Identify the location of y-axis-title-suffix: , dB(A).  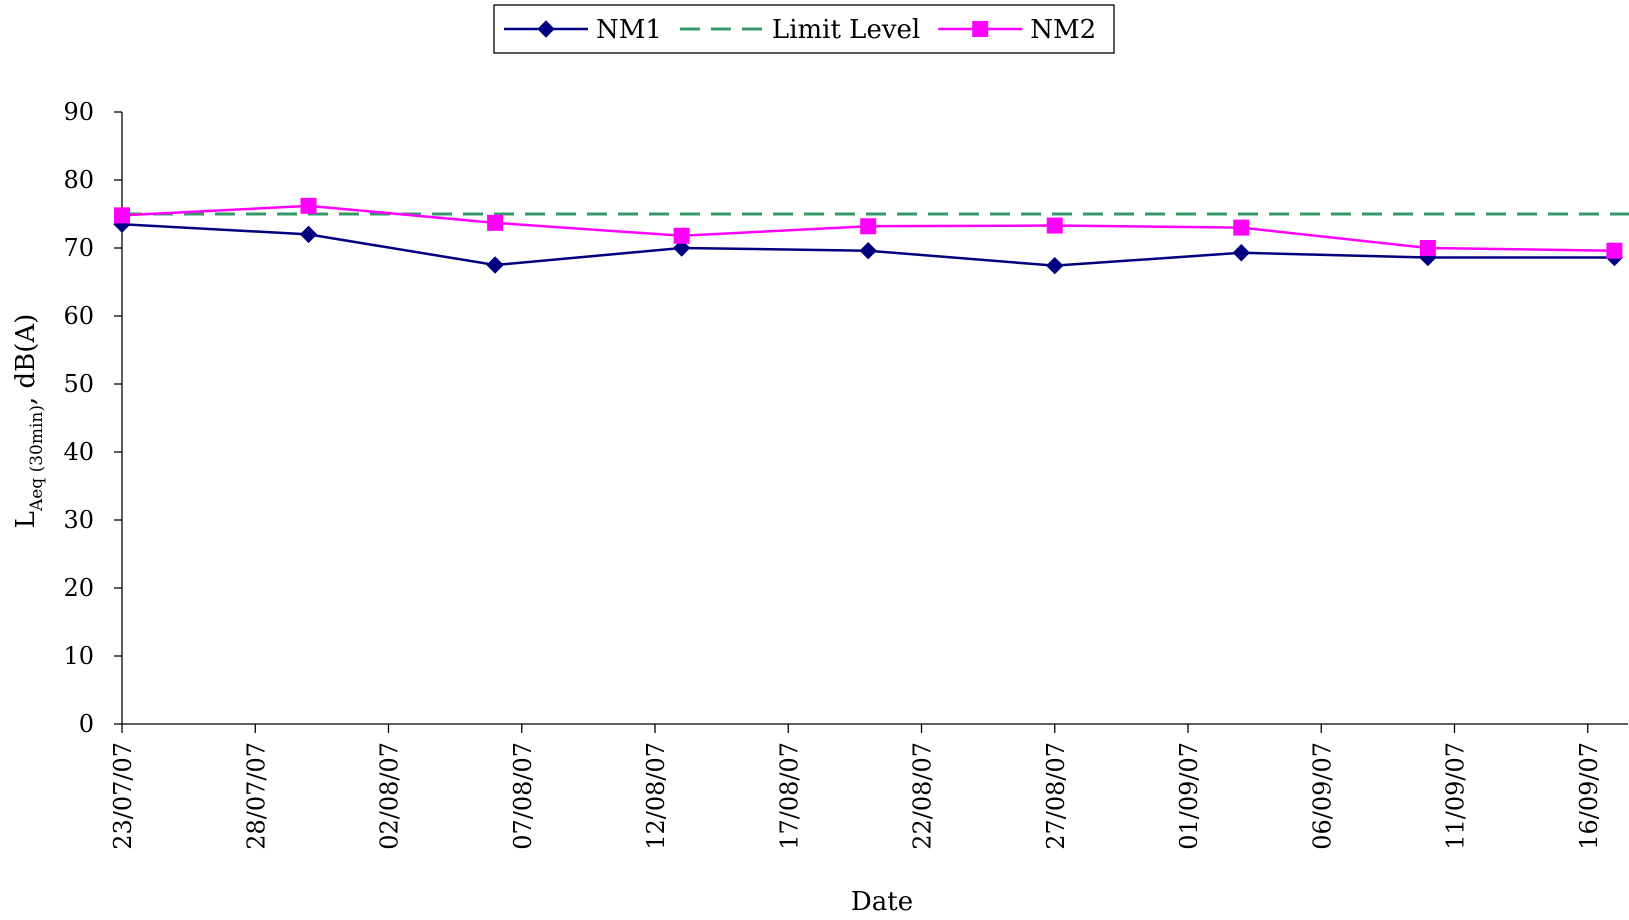
(26, 359).